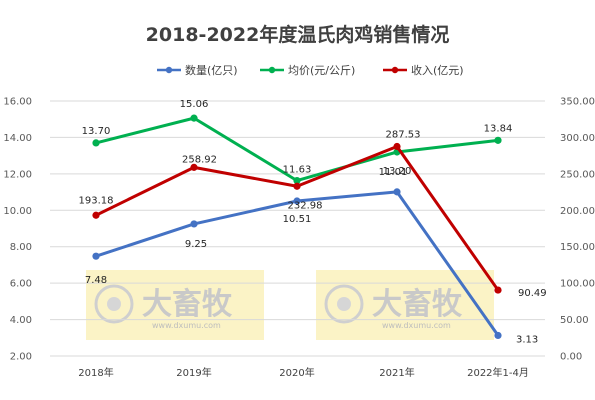 The height and width of the screenshot is (400, 595). What do you see at coordinates (21, 284) in the screenshot?
I see `y-left-tick-label: 6.00` at bounding box center [21, 284].